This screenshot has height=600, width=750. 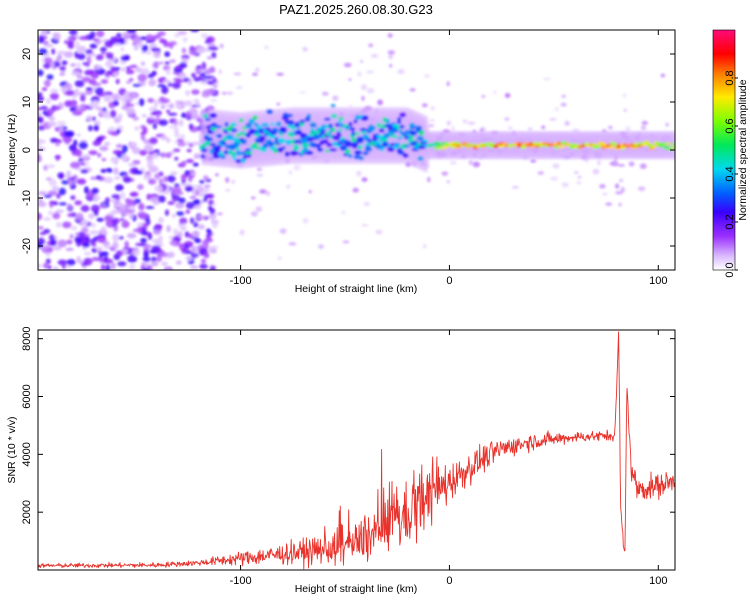 I want to click on colorbar-tick-label: 0.2, so click(x=730, y=221).